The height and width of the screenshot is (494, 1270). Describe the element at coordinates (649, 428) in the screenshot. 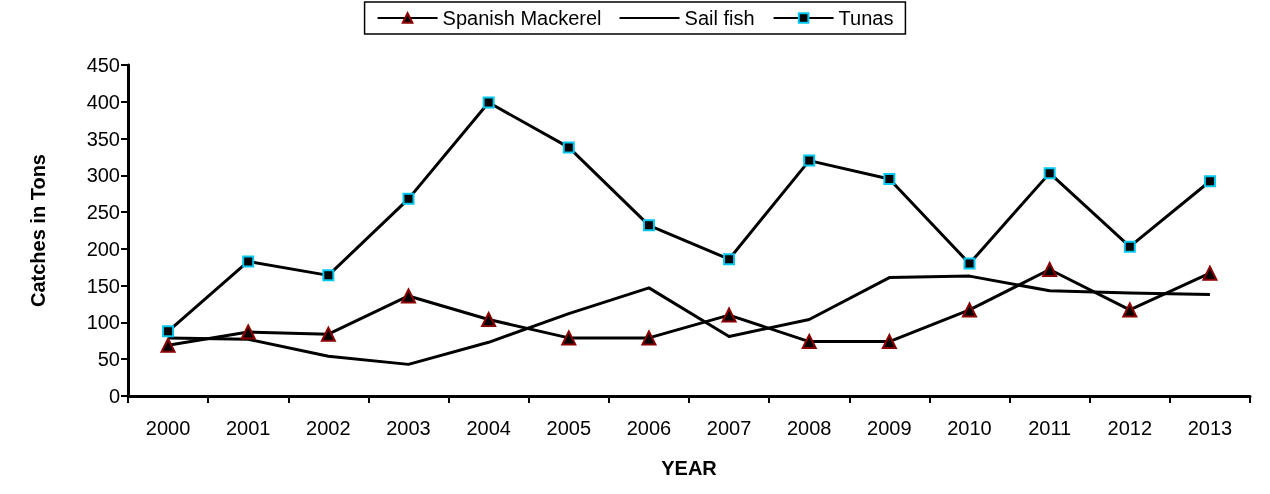

I see `x-tick-label: 2006` at that location.